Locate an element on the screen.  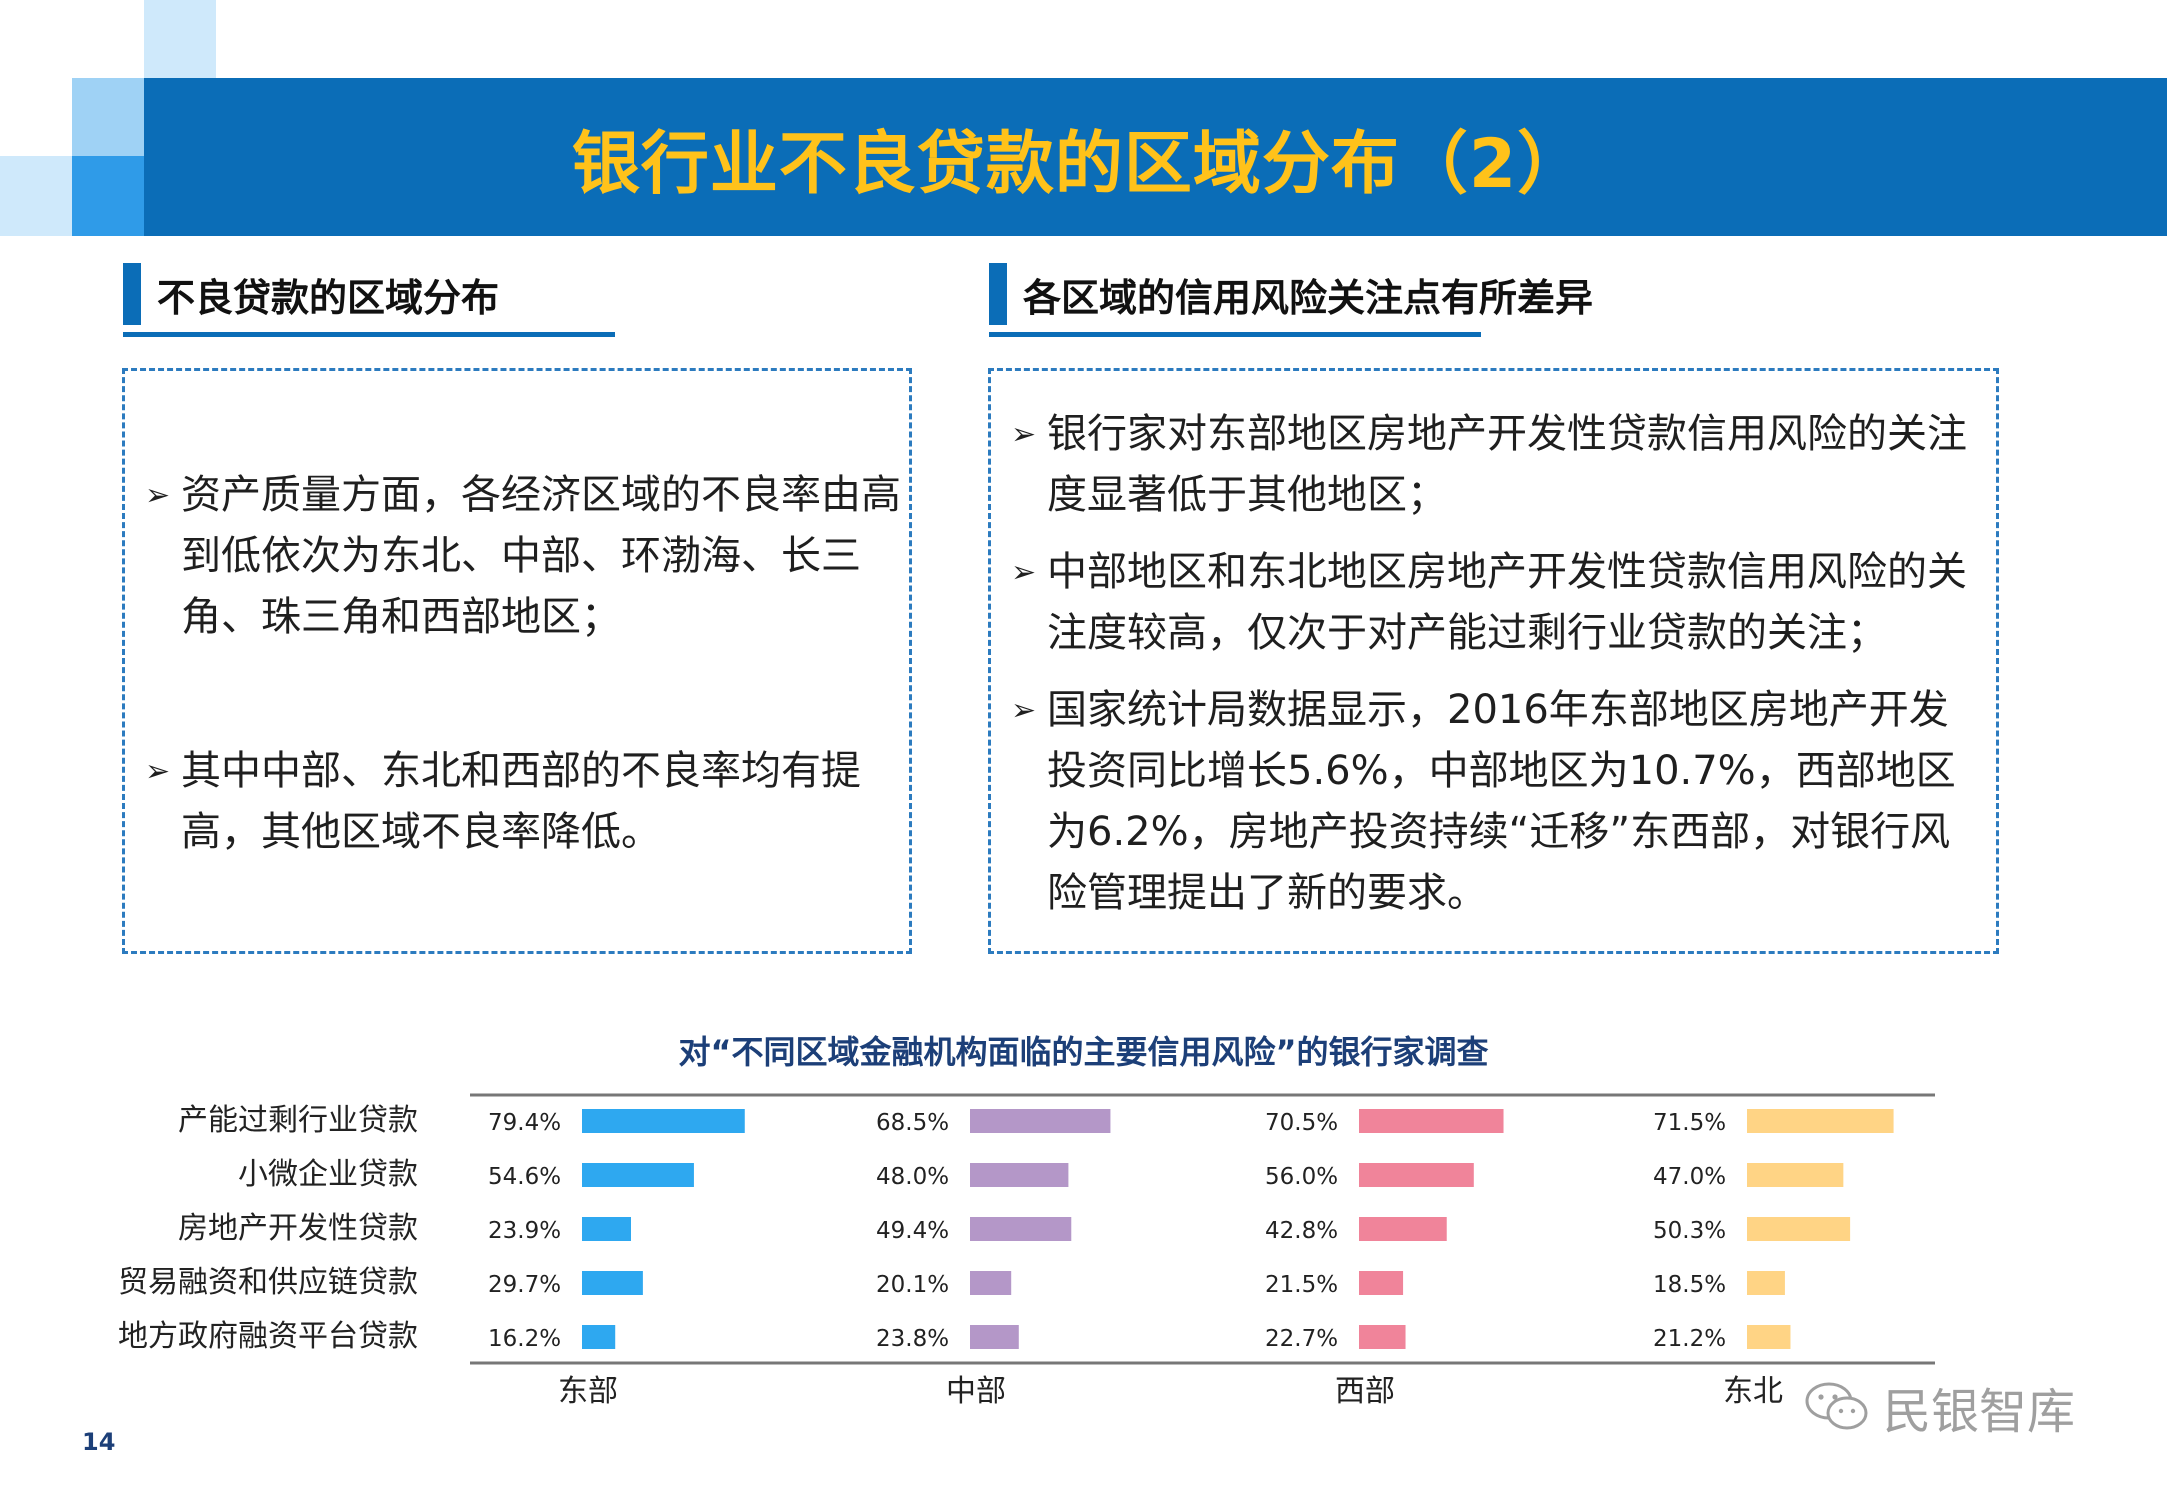
data-label: 23.9% is located at coordinates (524, 1231).